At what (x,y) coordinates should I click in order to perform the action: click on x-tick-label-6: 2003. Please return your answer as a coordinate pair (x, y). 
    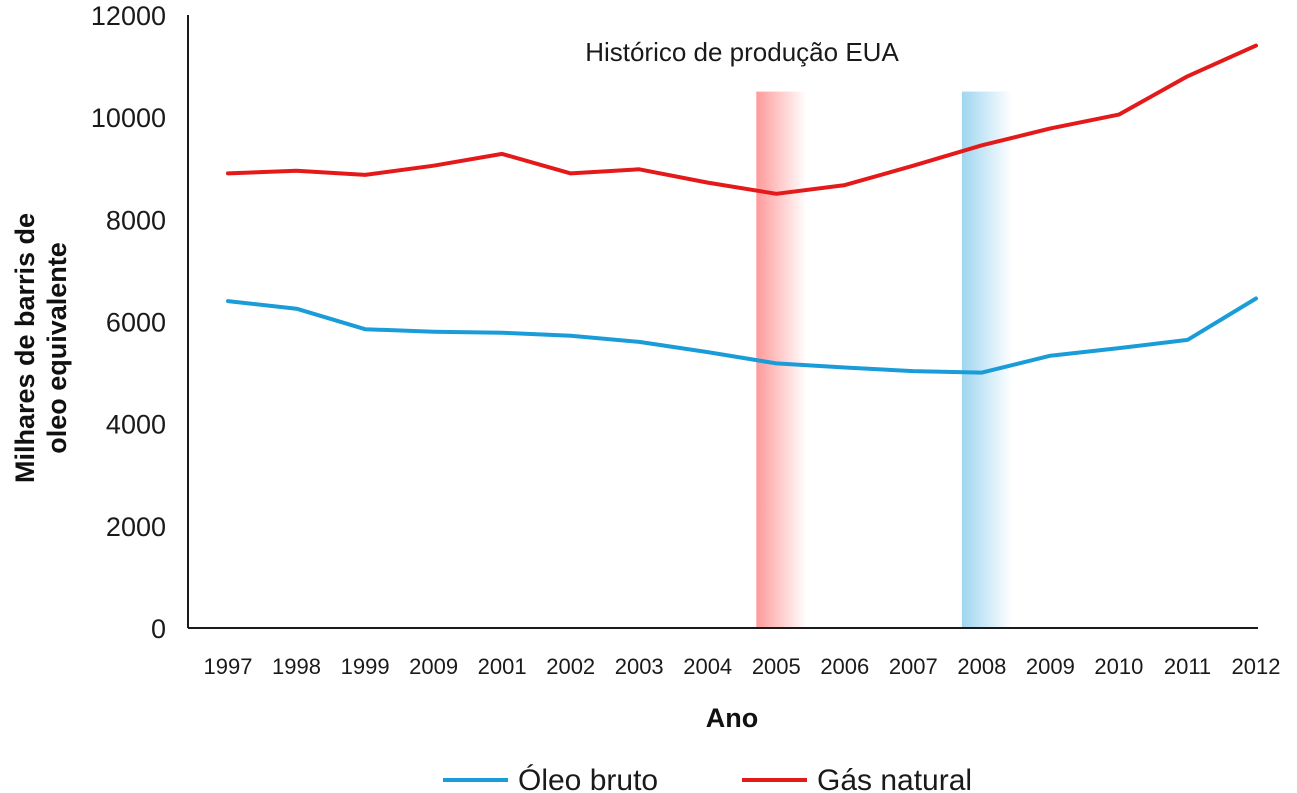
    Looking at the image, I should click on (639, 666).